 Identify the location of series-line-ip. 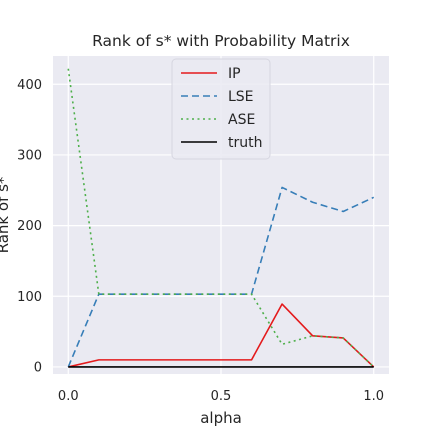
(221, 335).